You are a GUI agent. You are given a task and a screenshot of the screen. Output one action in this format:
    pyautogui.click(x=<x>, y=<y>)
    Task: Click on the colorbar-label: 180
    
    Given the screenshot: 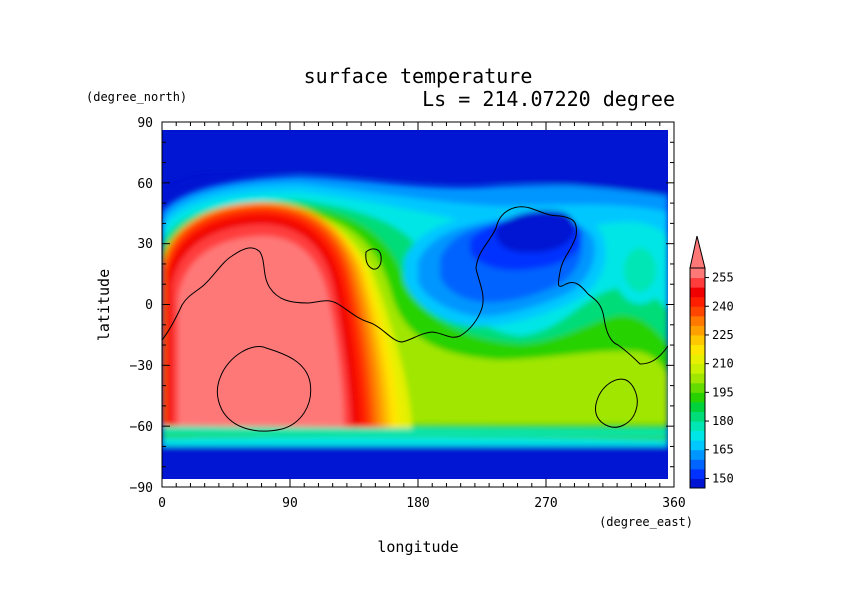 What is the action you would take?
    pyautogui.click(x=723, y=421)
    